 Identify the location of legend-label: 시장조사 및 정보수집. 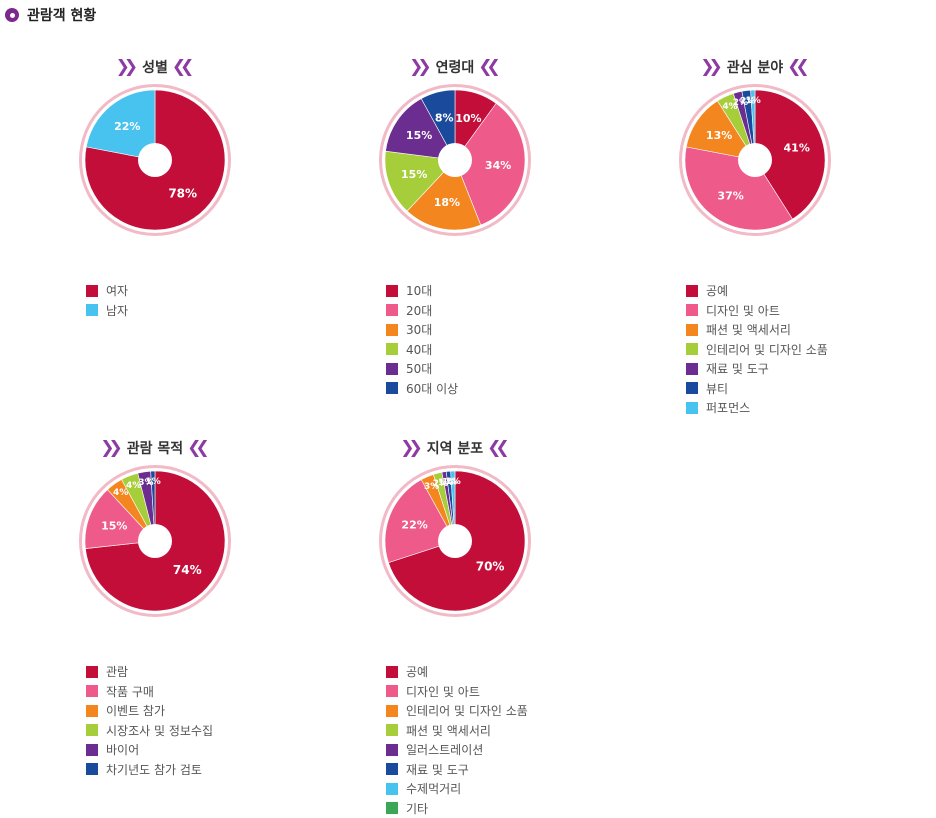
(159, 730).